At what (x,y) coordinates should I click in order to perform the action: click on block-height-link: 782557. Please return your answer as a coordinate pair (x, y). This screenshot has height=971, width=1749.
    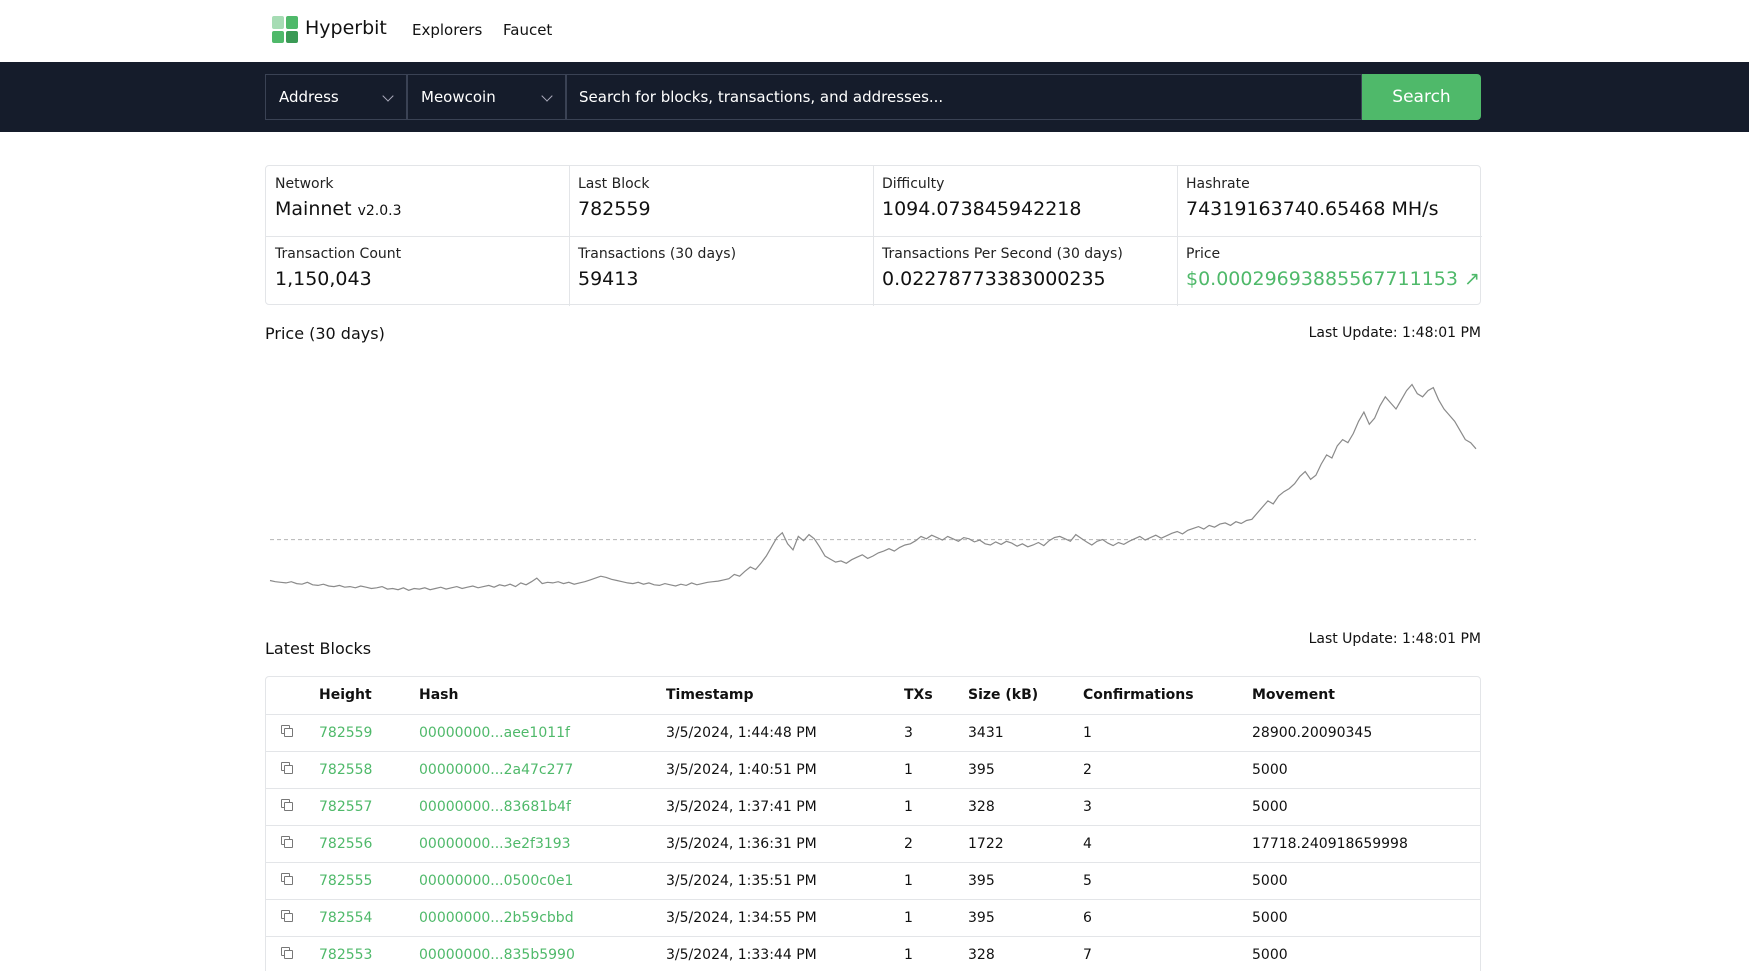
    Looking at the image, I should click on (369, 806).